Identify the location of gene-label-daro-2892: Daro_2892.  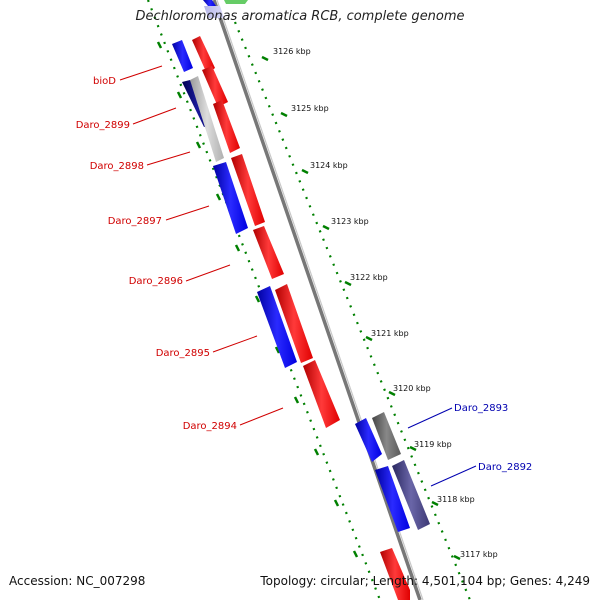
(505, 467).